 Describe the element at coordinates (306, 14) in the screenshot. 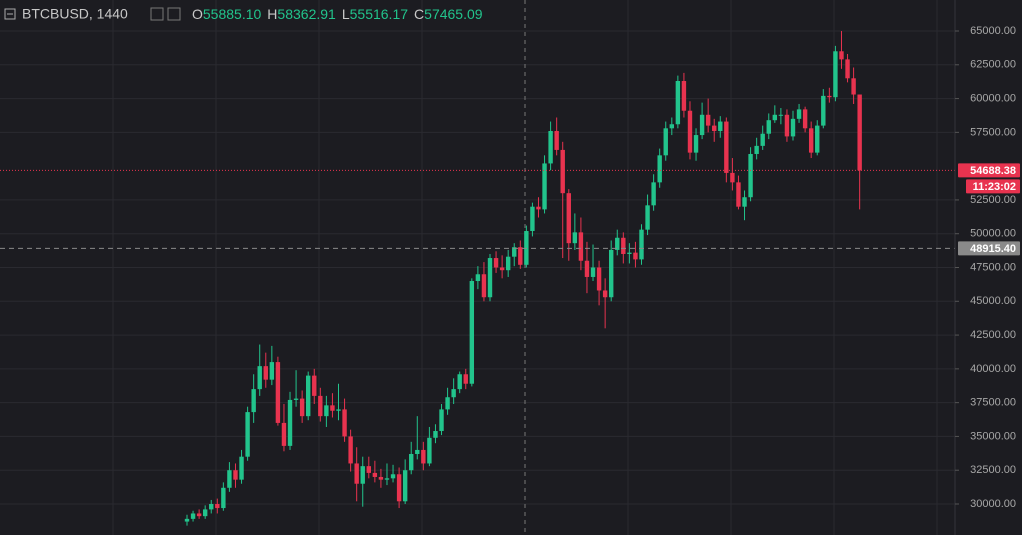

I see `ohlc-value: 58362.91` at that location.